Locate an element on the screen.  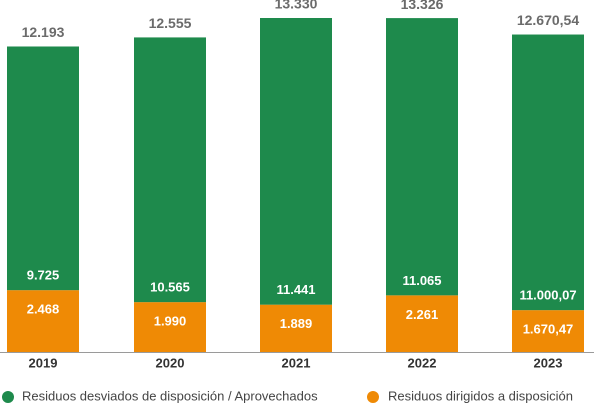
x-tick-label: 2020 is located at coordinates (170, 362).